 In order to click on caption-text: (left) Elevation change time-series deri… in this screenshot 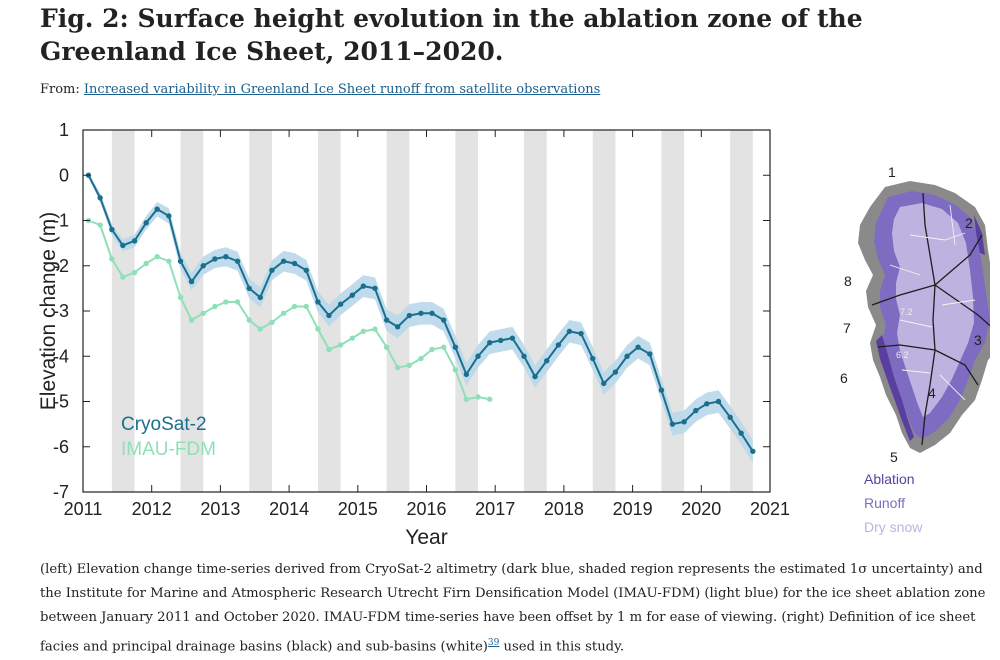, I will do `click(513, 608)`.